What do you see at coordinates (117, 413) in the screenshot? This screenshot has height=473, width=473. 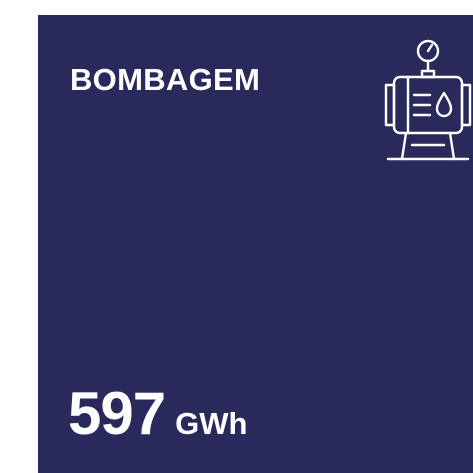 I see `metric-value: 597` at bounding box center [117, 413].